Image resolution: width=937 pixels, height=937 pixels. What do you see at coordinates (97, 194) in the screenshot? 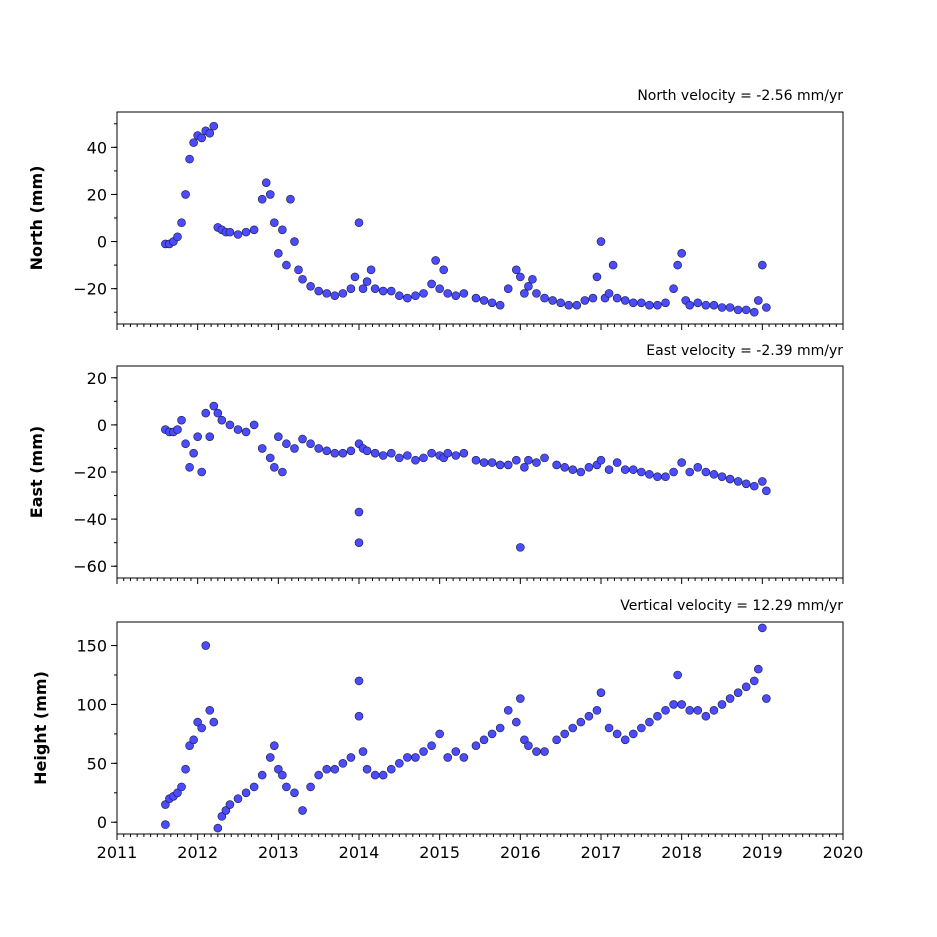
I see `north-y-tick-label: 20` at bounding box center [97, 194].